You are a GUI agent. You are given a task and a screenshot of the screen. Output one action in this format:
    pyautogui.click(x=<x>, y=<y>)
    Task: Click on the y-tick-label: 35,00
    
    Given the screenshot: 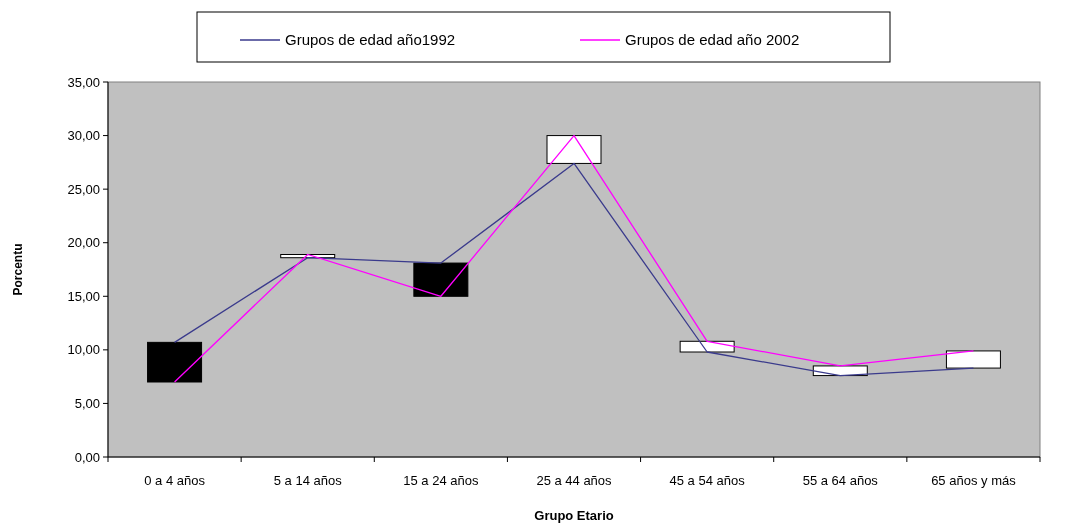 What is the action you would take?
    pyautogui.click(x=83, y=82)
    